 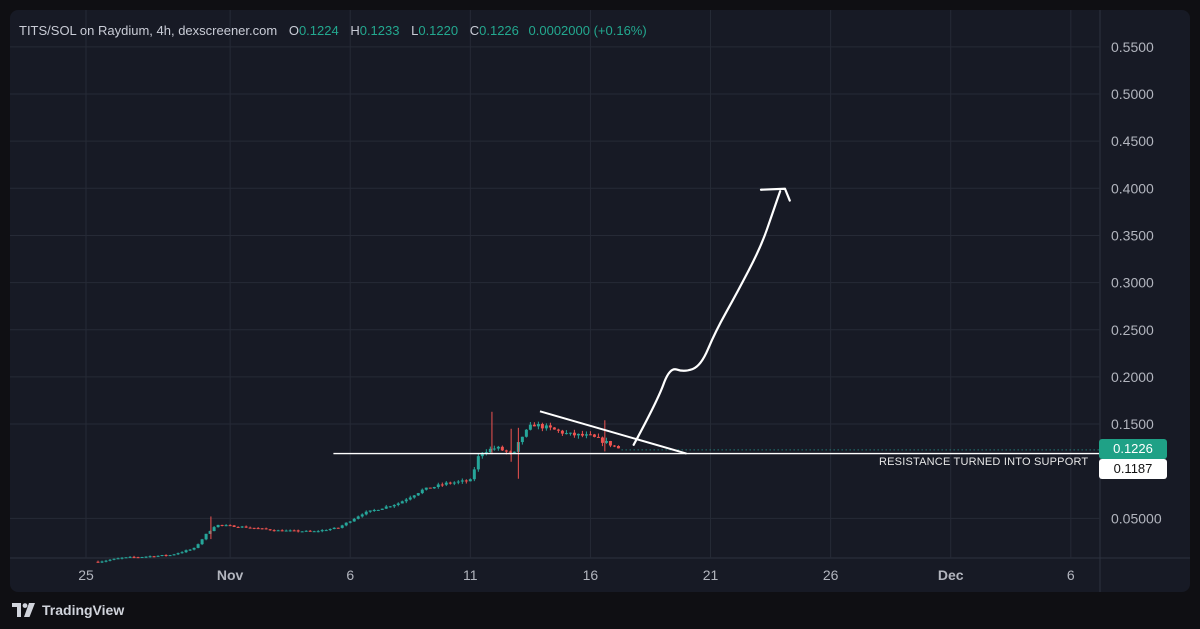 What do you see at coordinates (68, 610) in the screenshot?
I see `tradingview-footer: TradingView` at bounding box center [68, 610].